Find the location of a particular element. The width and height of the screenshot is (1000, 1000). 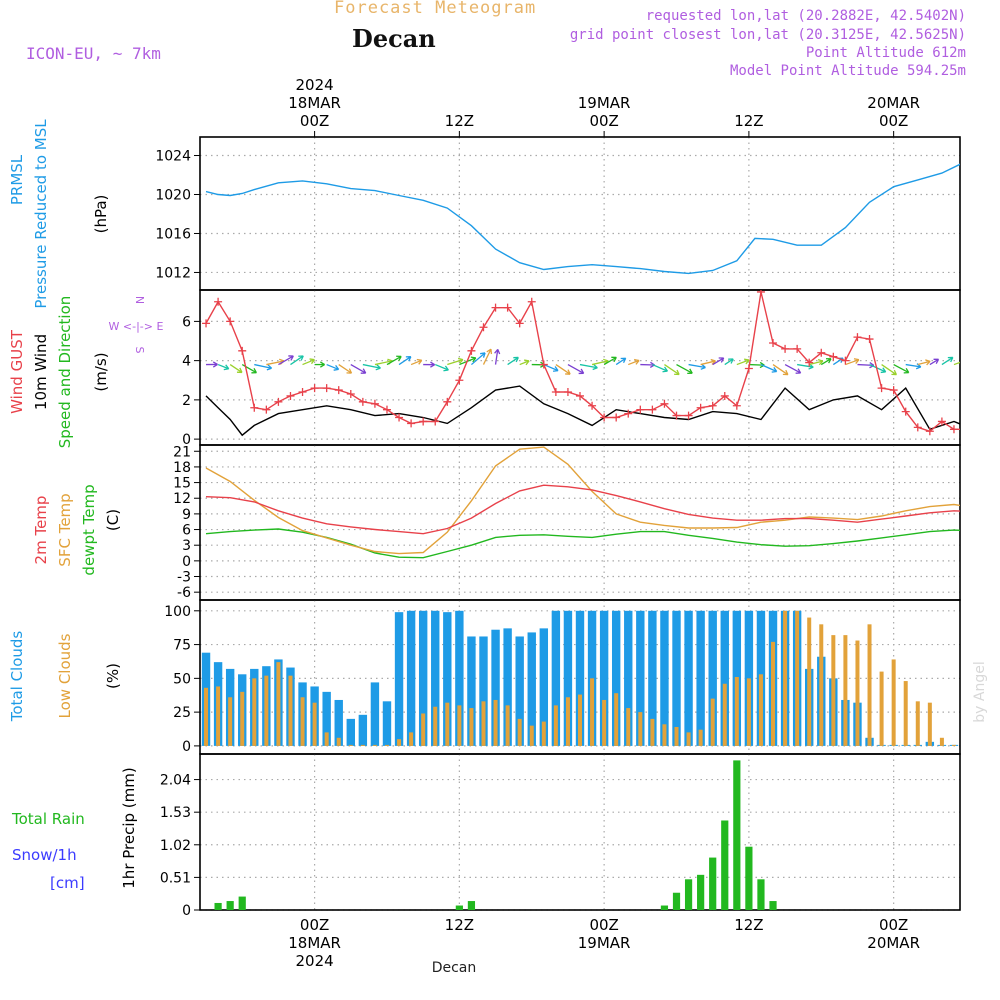

y-tick-label: 3 is located at coordinates (186, 546).